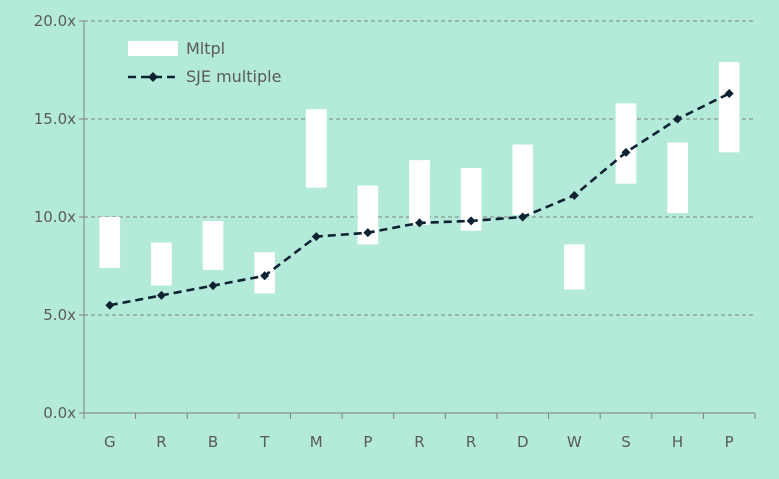 Image resolution: width=779 pixels, height=479 pixels. I want to click on x-tick-label: D, so click(523, 442).